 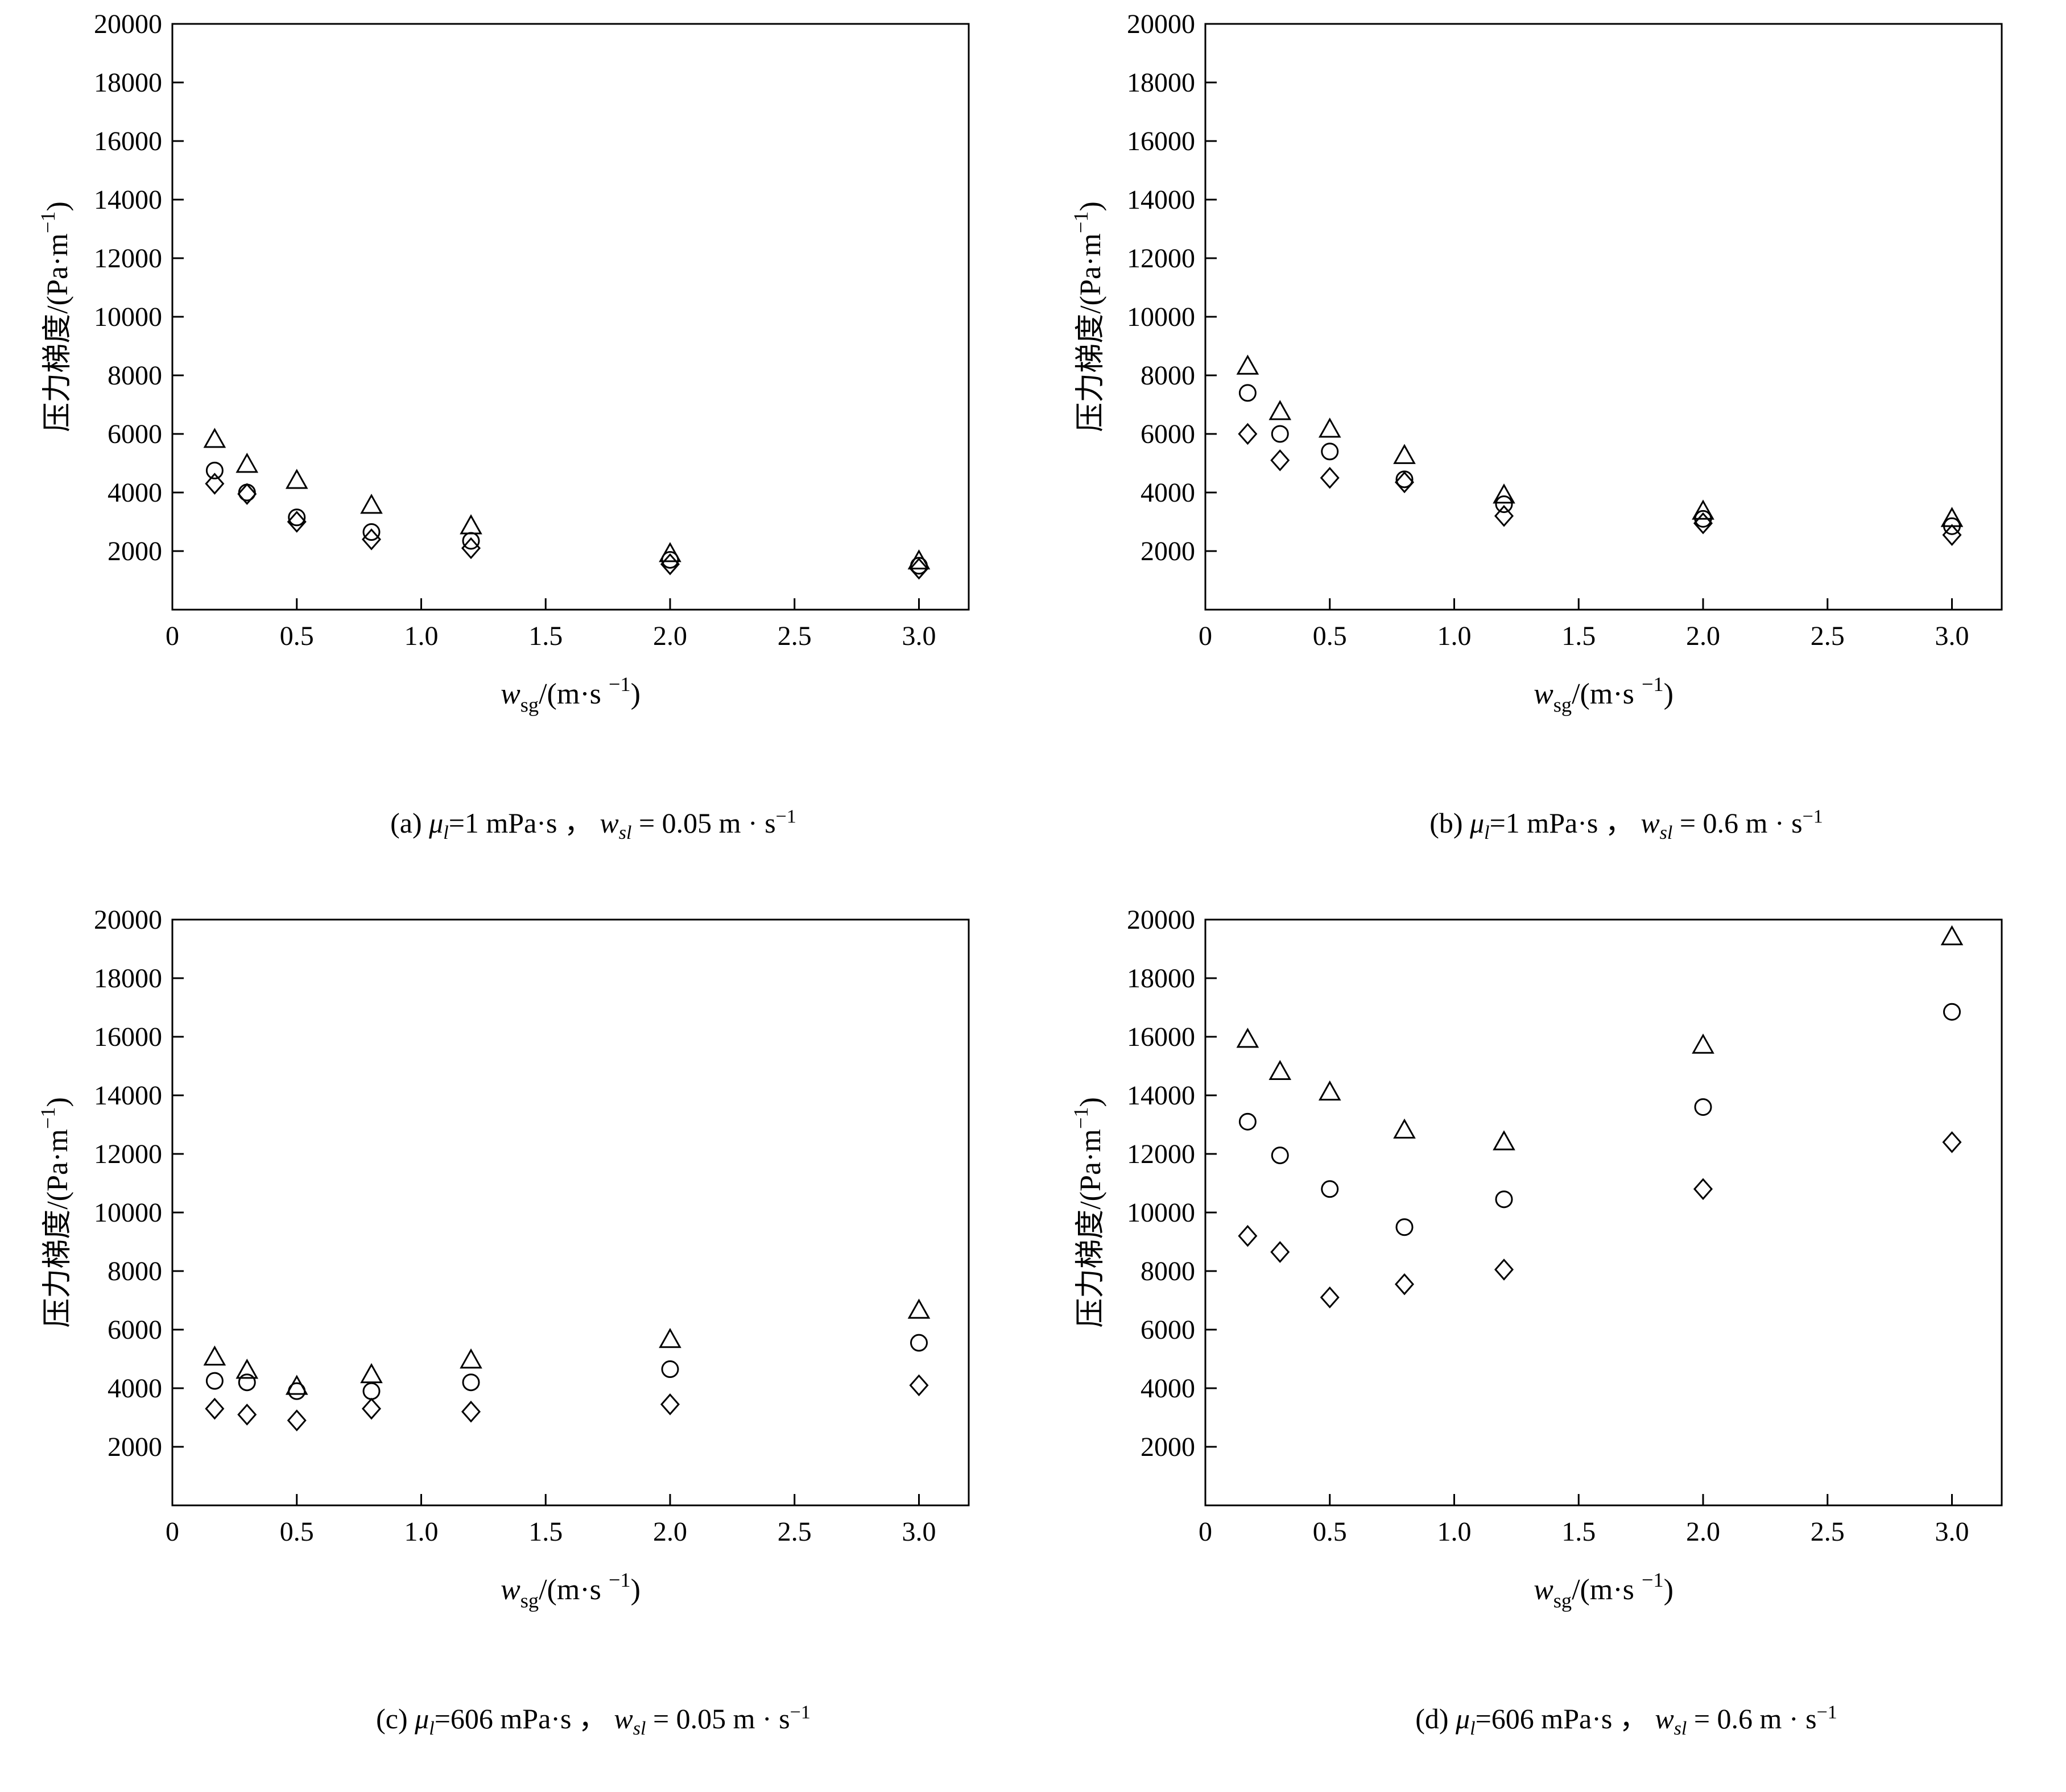 I want to click on caption-d: (d) μl=606 mPa·s ， wsl = 0.6 m · s−1, so click(x=1626, y=1721).